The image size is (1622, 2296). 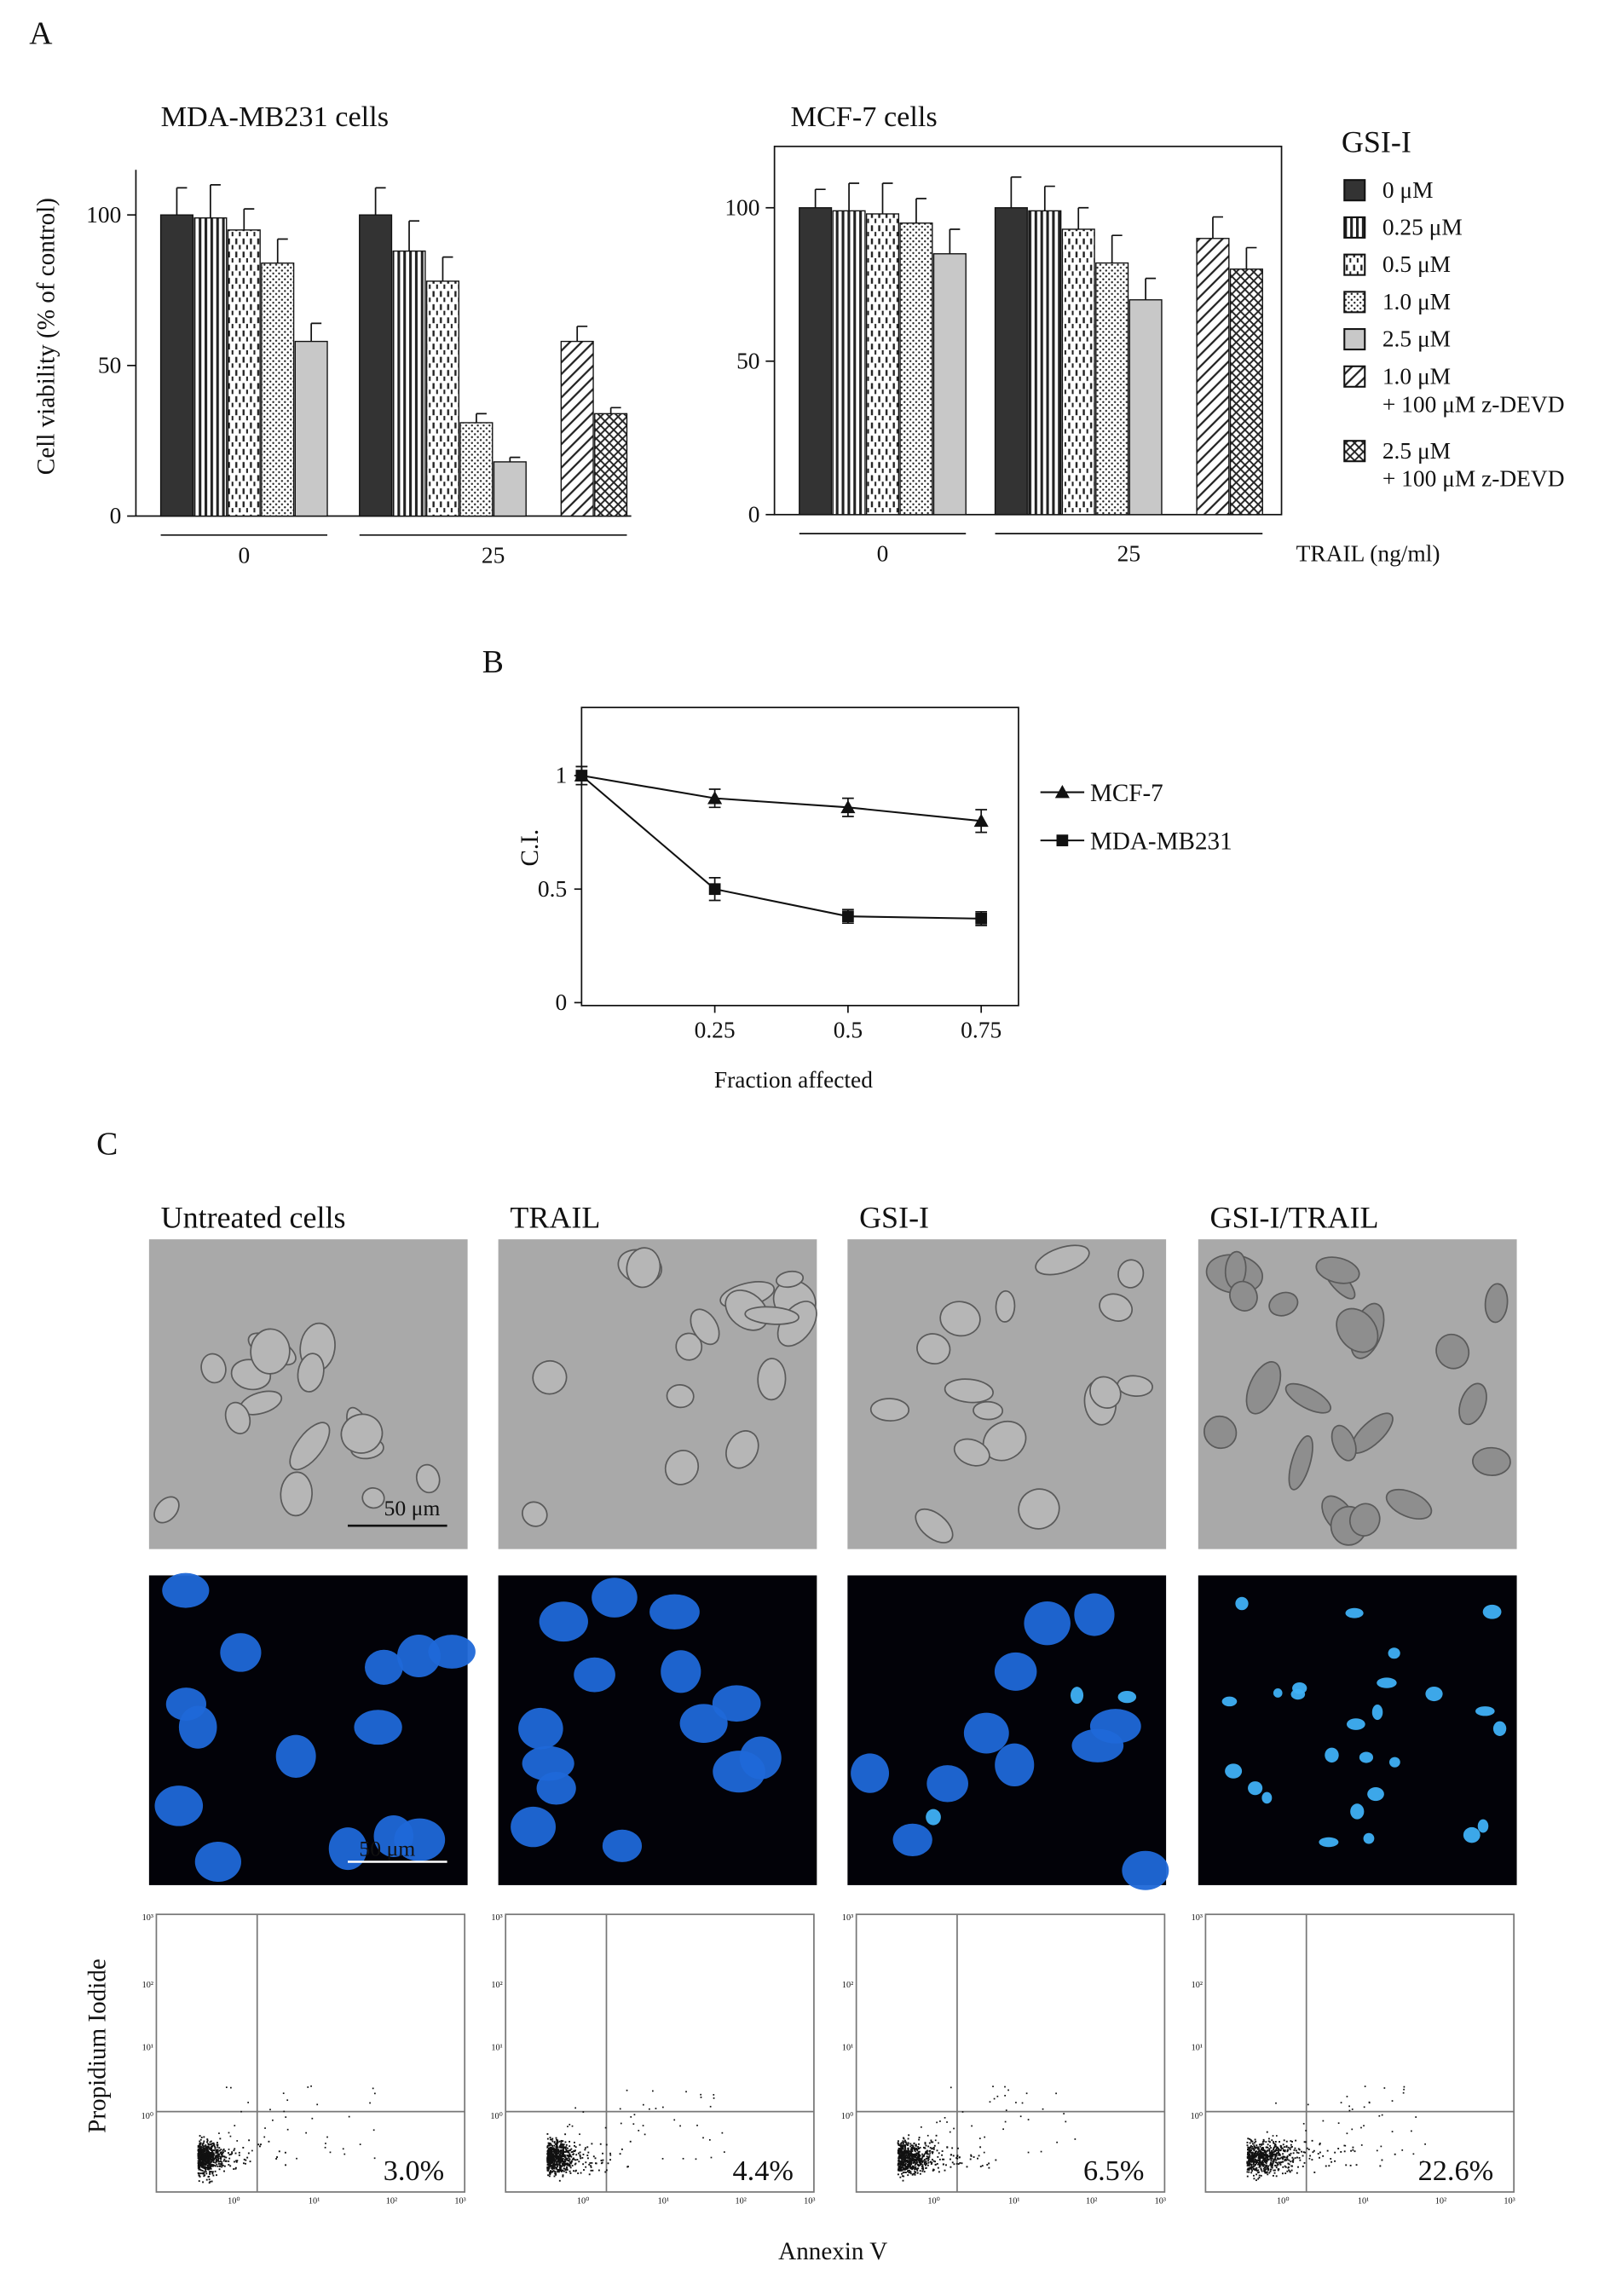 What do you see at coordinates (1509, 2202) in the screenshot?
I see `flow-x-tick-label: 10³` at bounding box center [1509, 2202].